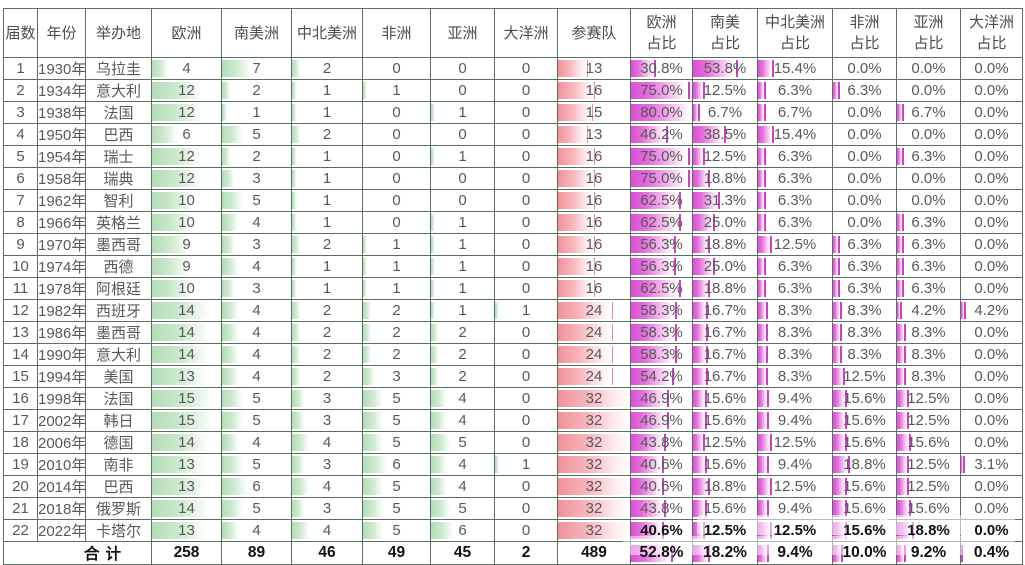  I want to click on cell-edition: 15, so click(20, 376).